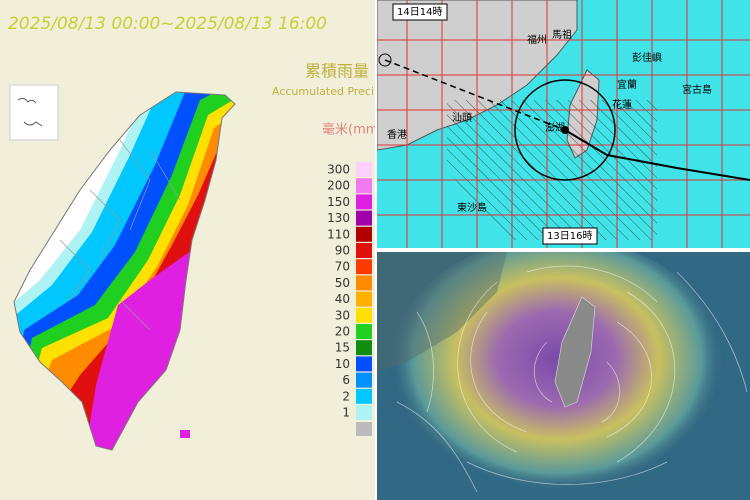 This screenshot has height=500, width=750. I want to click on legend-label: 20, so click(342, 332).